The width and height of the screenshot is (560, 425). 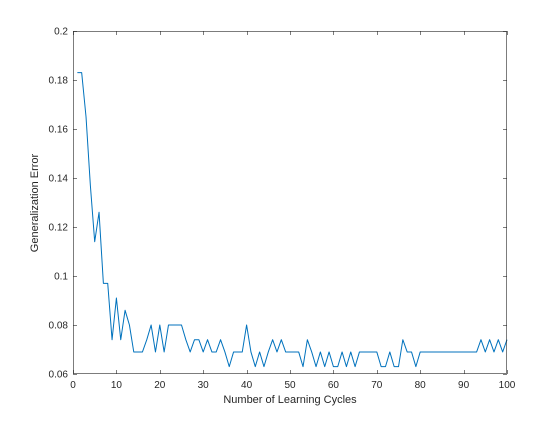 What do you see at coordinates (204, 385) in the screenshot?
I see `x-tick-label: 30` at bounding box center [204, 385].